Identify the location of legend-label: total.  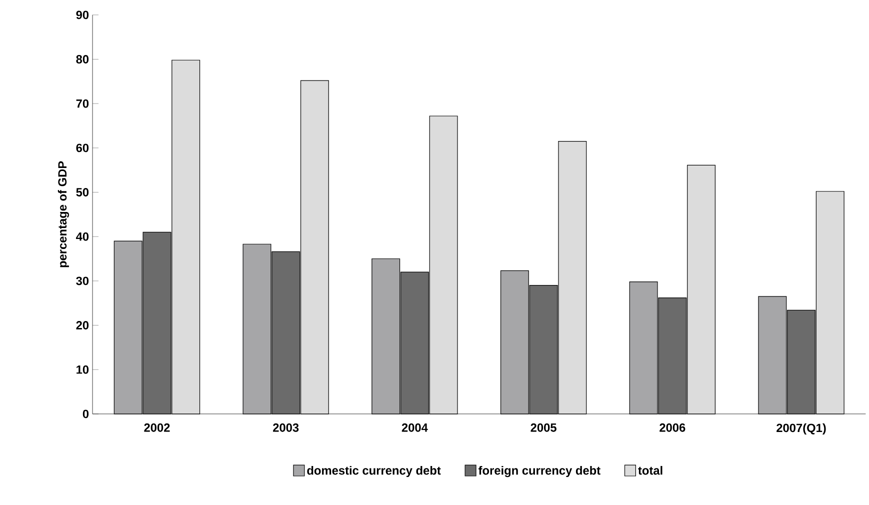
(650, 470).